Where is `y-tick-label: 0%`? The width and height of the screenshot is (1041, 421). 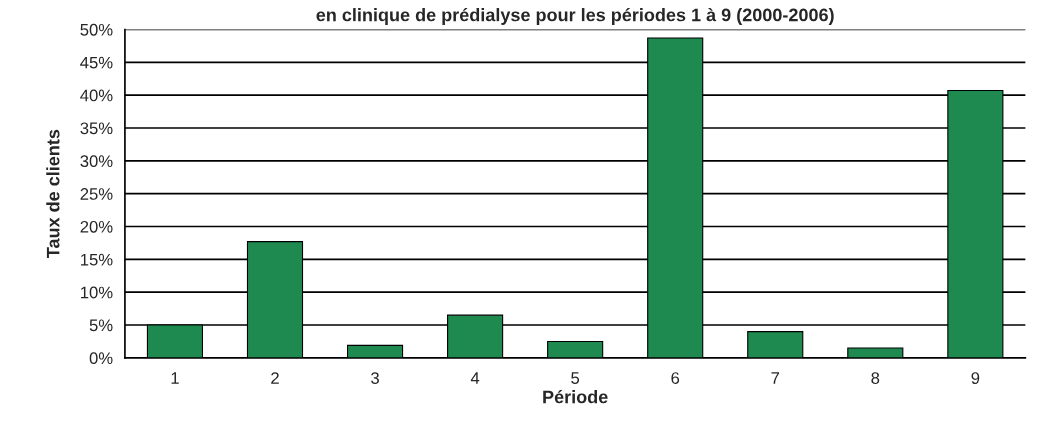
y-tick-label: 0% is located at coordinates (101, 358).